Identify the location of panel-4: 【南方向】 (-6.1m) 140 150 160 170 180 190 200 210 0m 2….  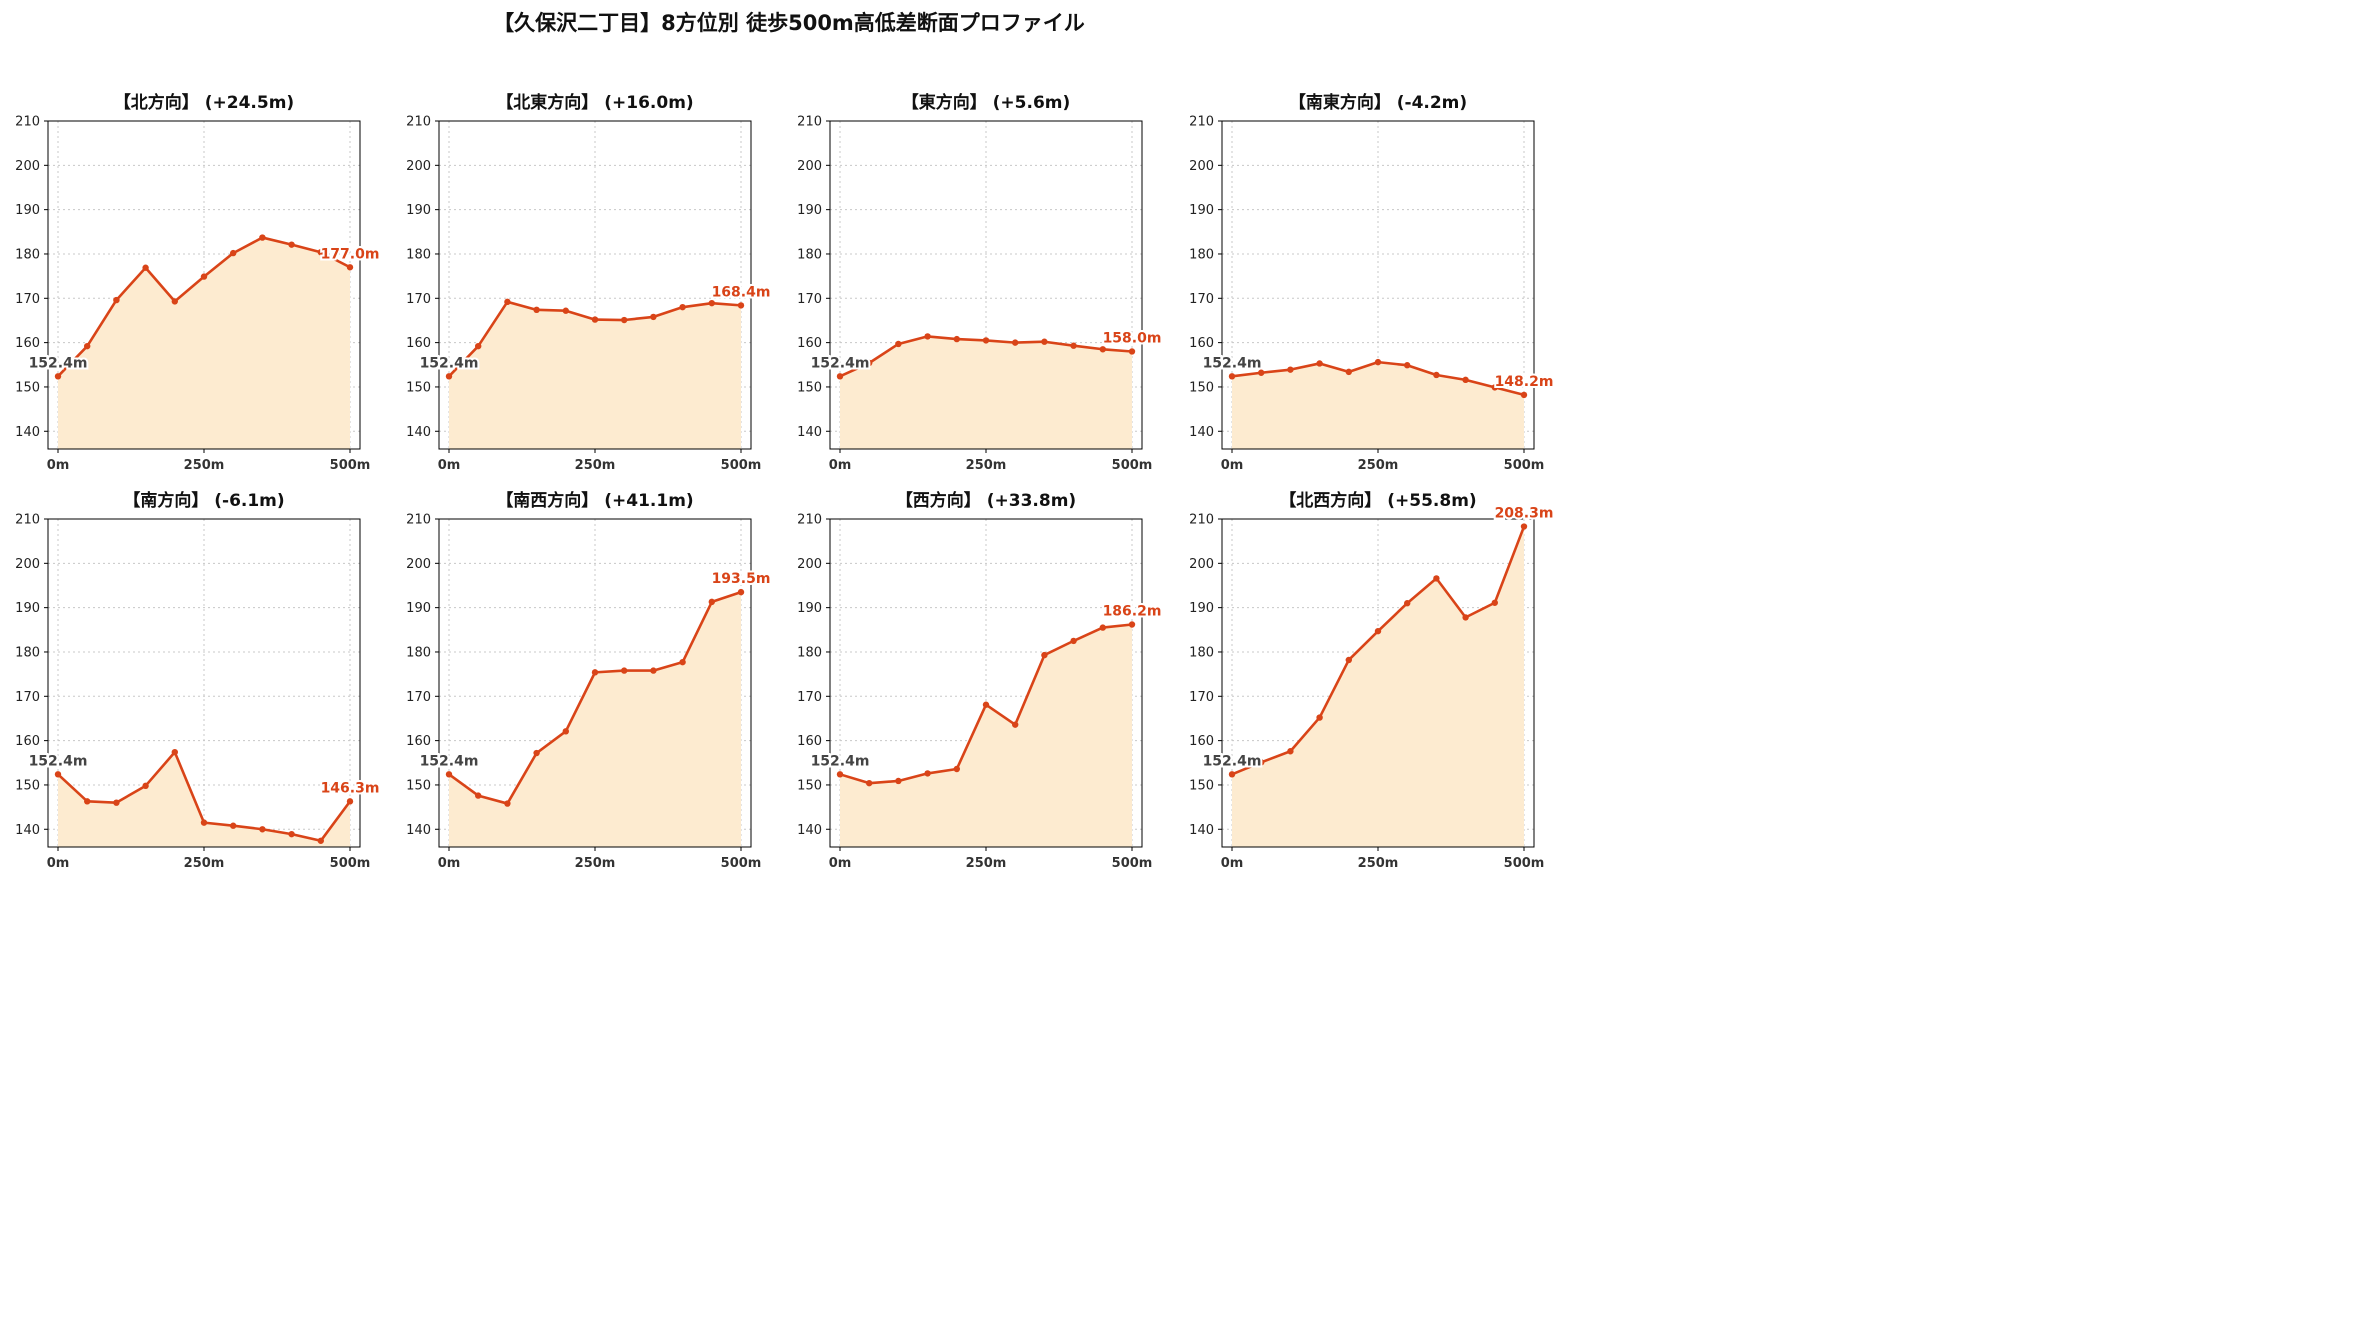
(198, 680).